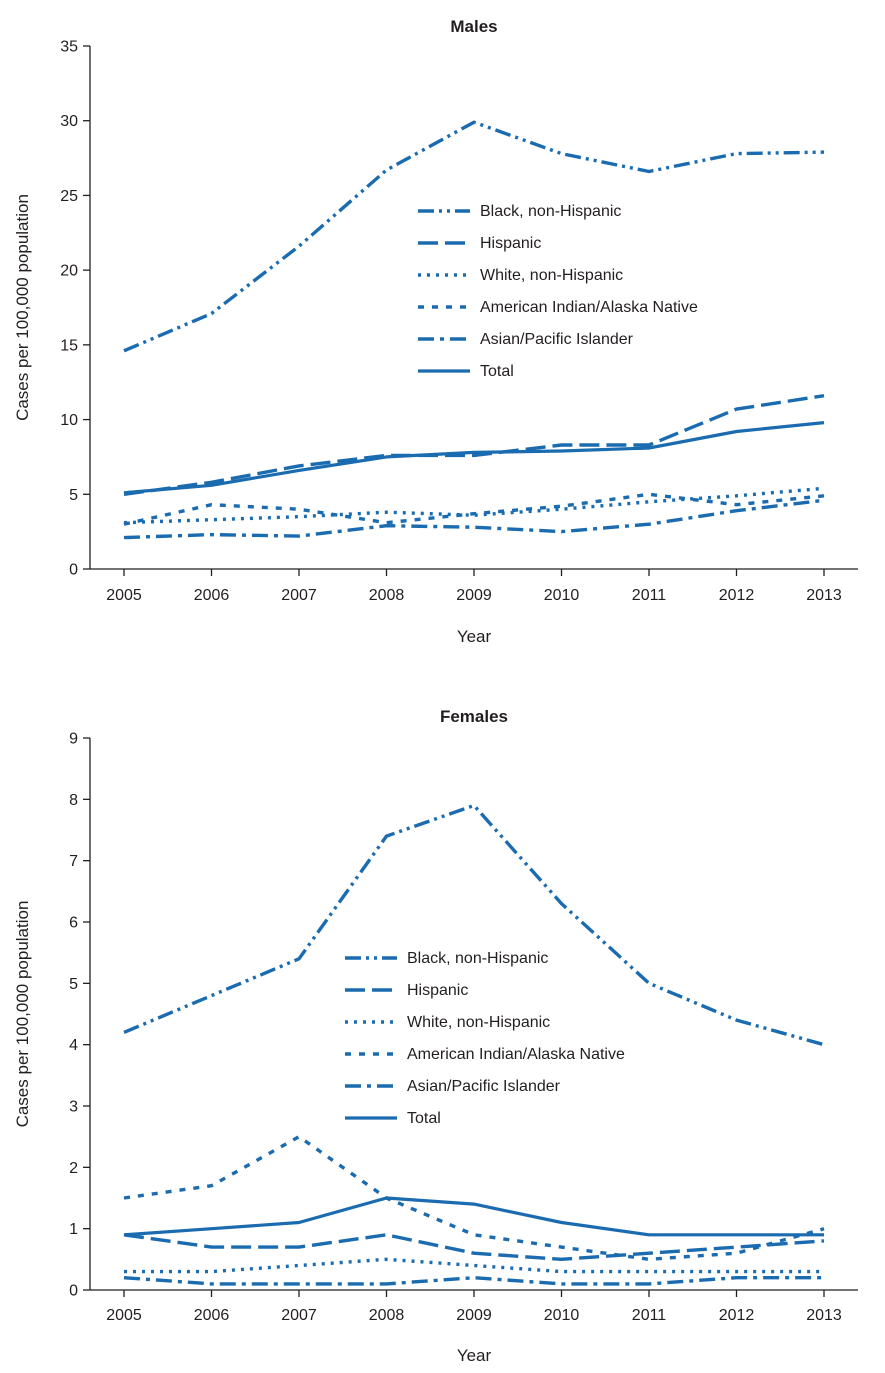 The width and height of the screenshot is (885, 1373). What do you see at coordinates (73, 861) in the screenshot?
I see `y-tick-label: 7` at bounding box center [73, 861].